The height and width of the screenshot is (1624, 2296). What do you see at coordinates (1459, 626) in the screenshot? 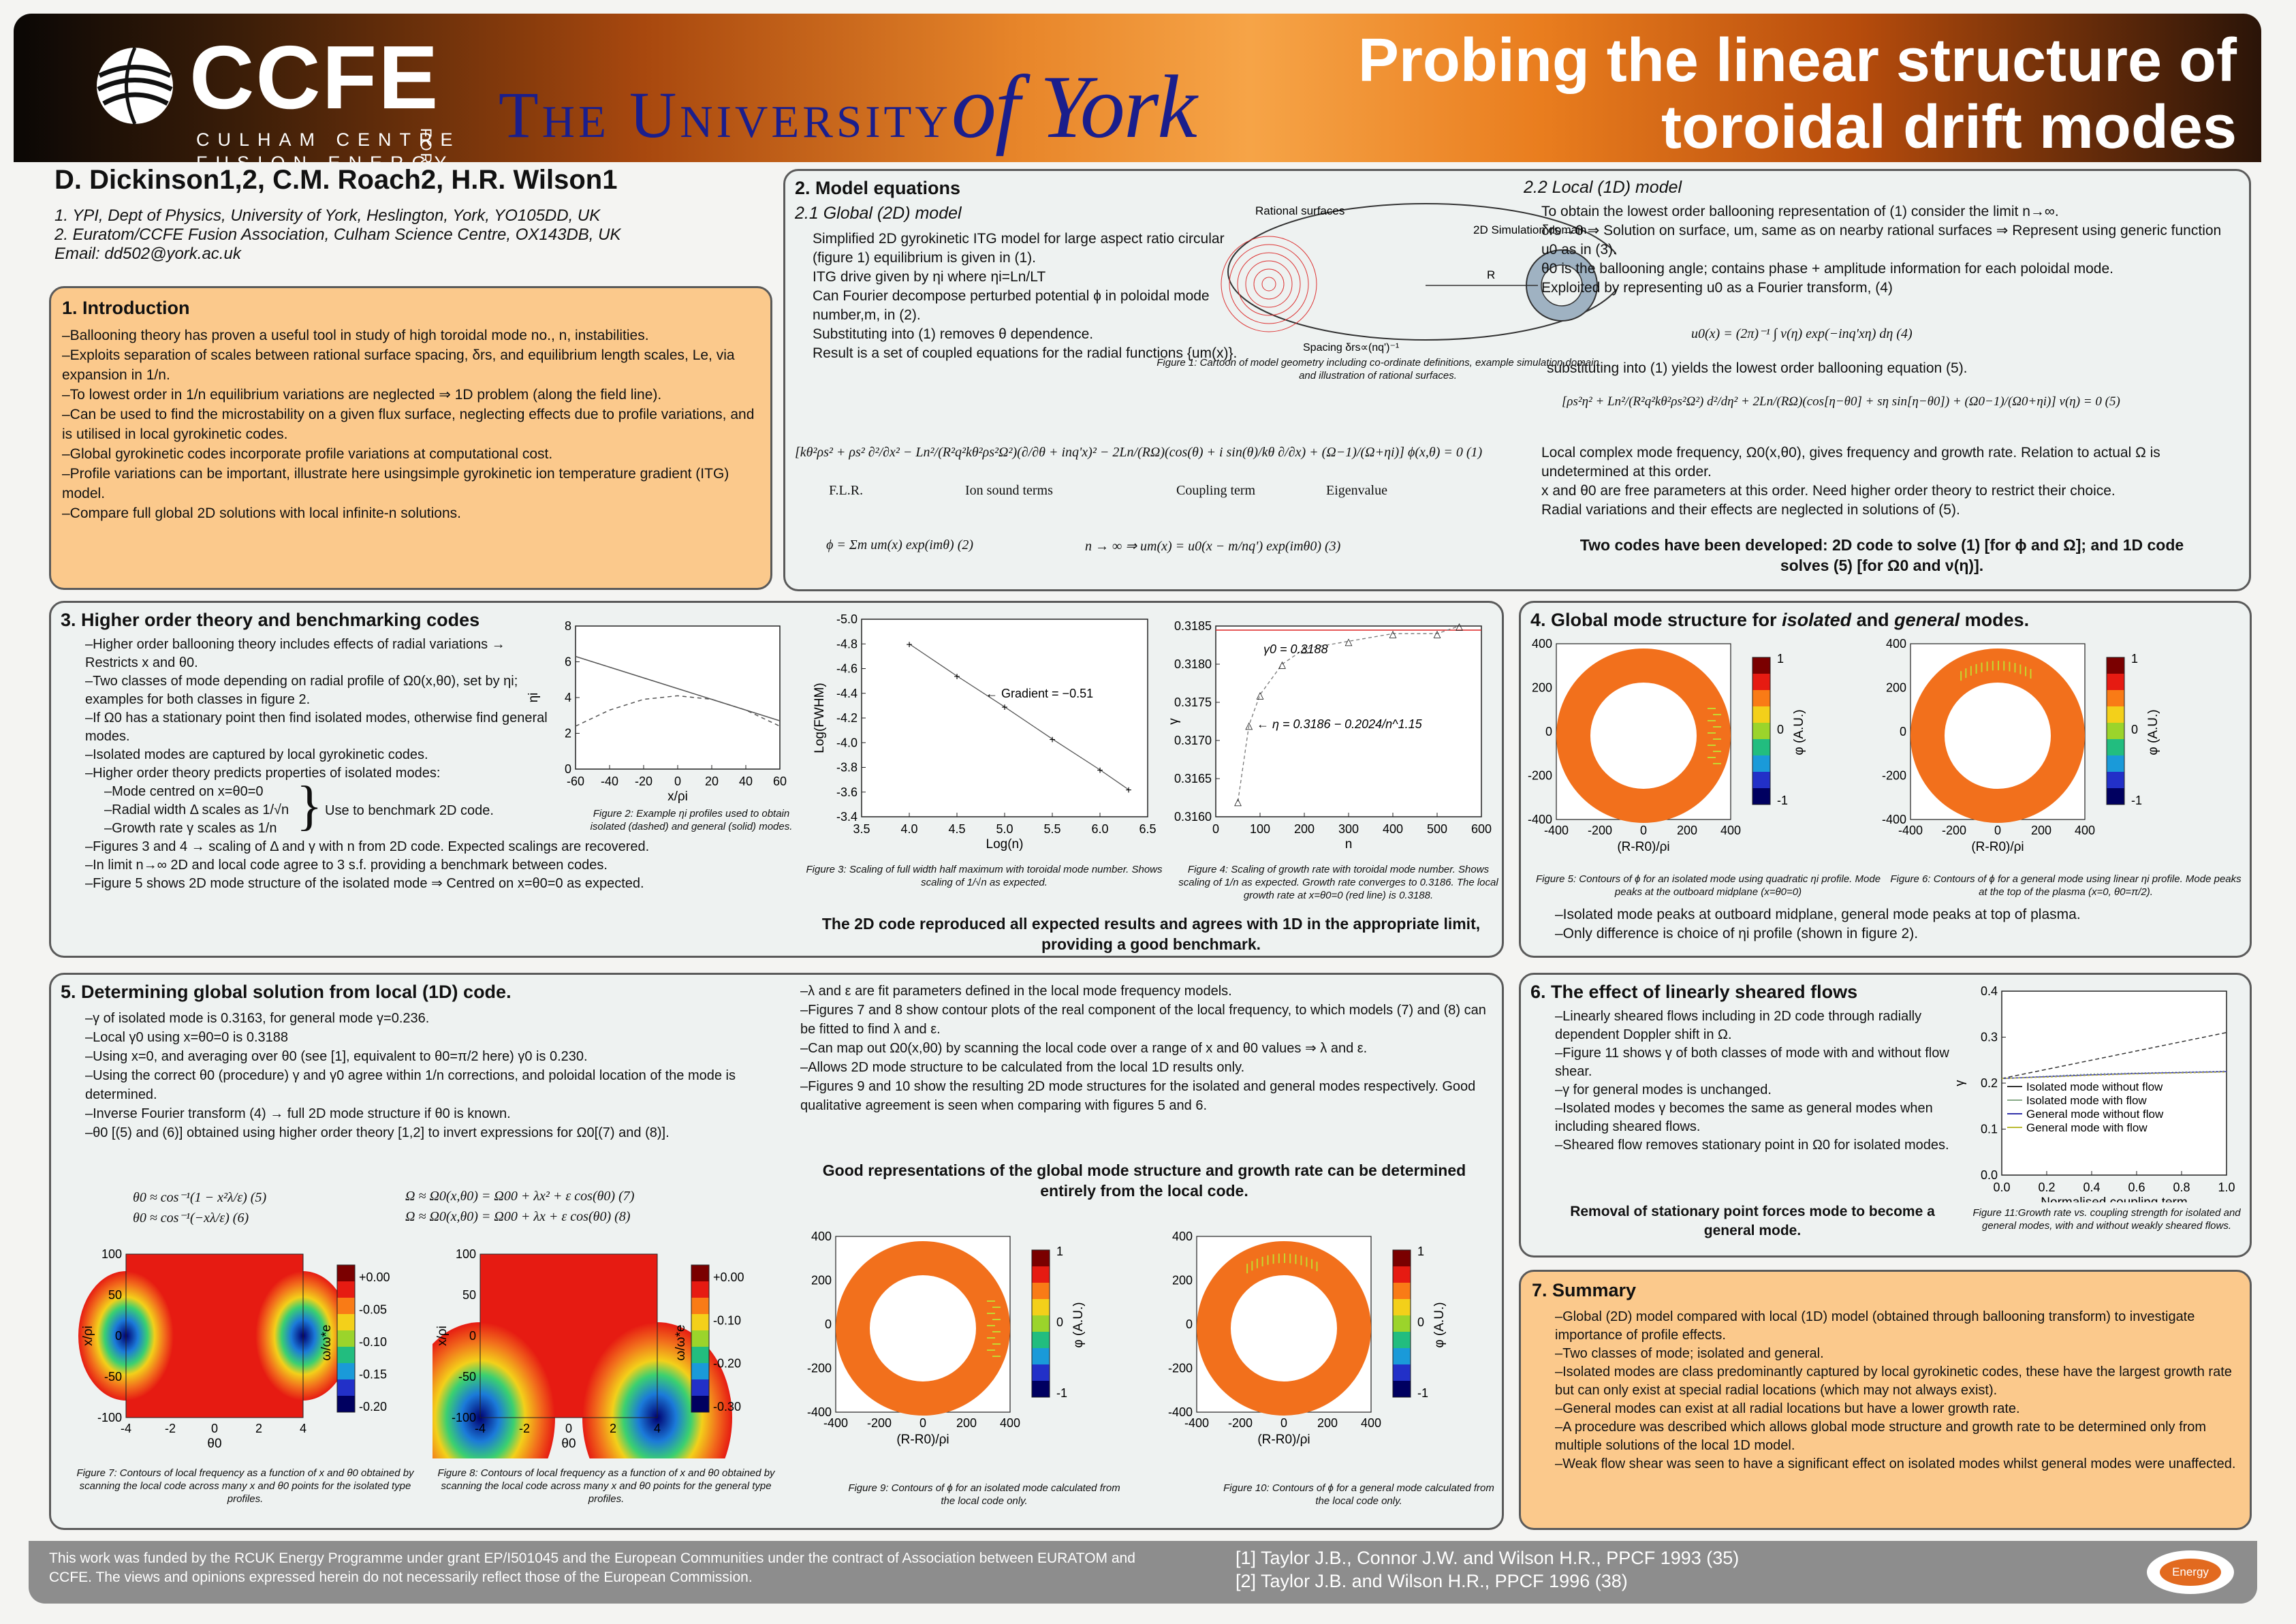
I see `fig4-point: △` at bounding box center [1459, 626].